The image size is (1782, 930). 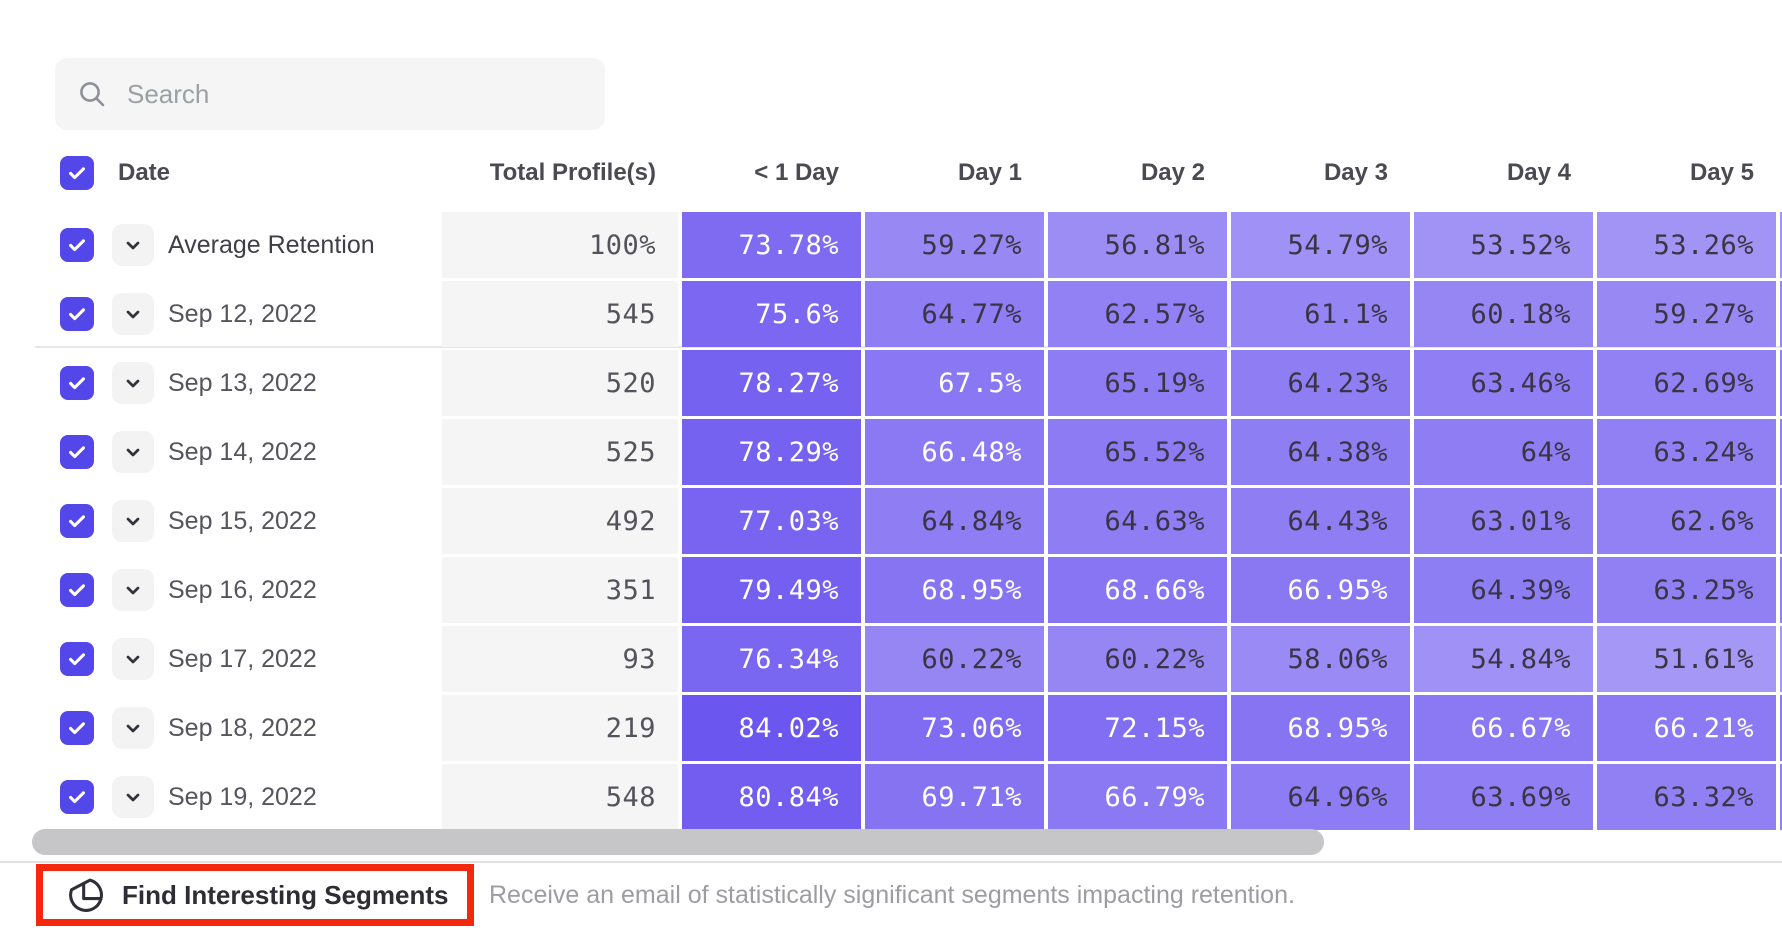 I want to click on retention-cell: 64.77%, so click(x=954, y=314).